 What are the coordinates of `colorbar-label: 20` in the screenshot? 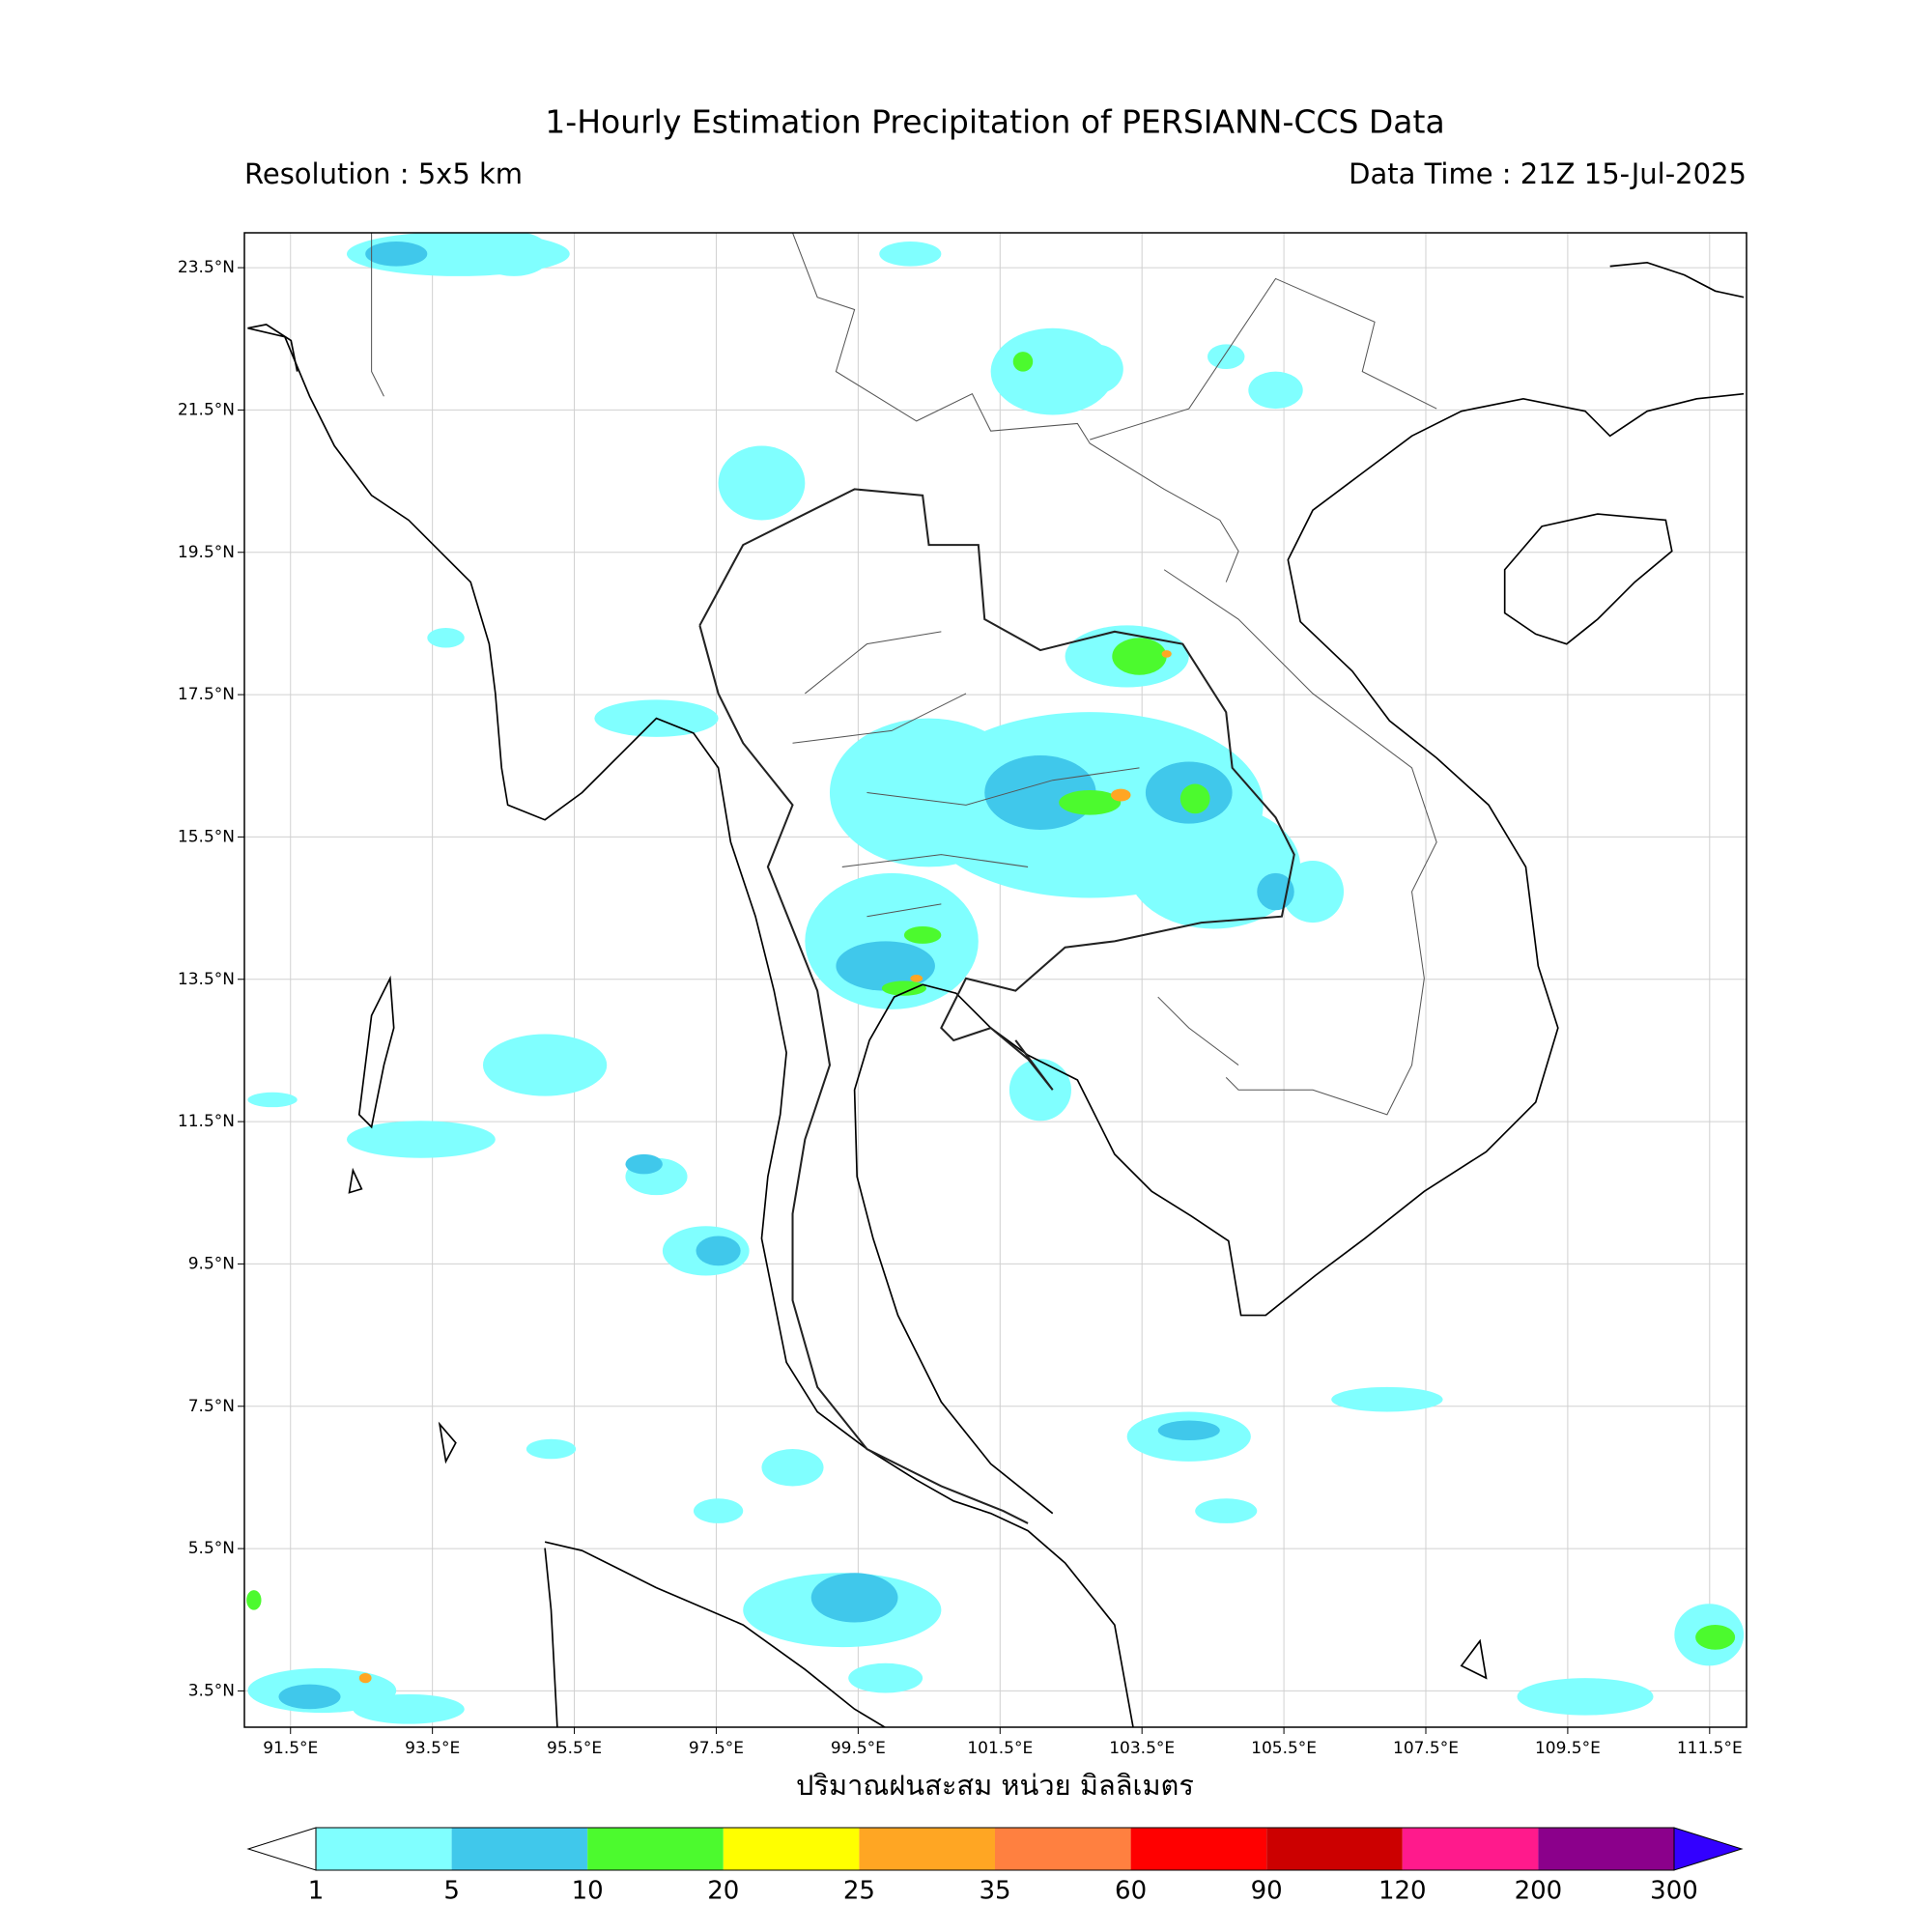 It's located at (723, 1891).